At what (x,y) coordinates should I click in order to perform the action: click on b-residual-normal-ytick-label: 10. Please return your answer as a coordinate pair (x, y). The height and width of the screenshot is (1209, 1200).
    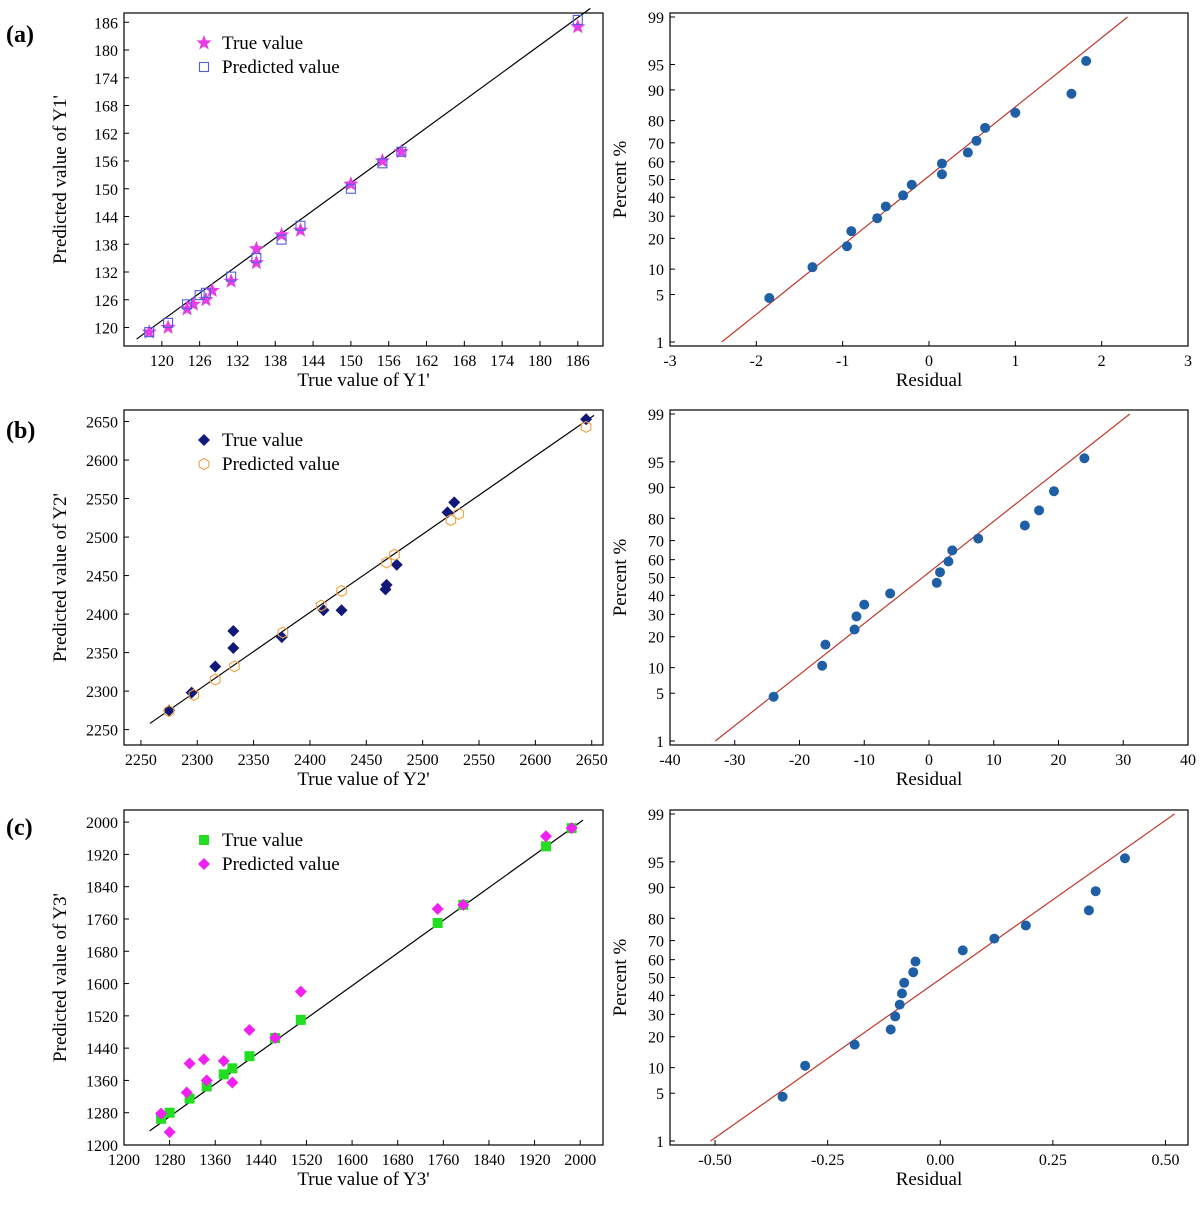
    Looking at the image, I should click on (656, 669).